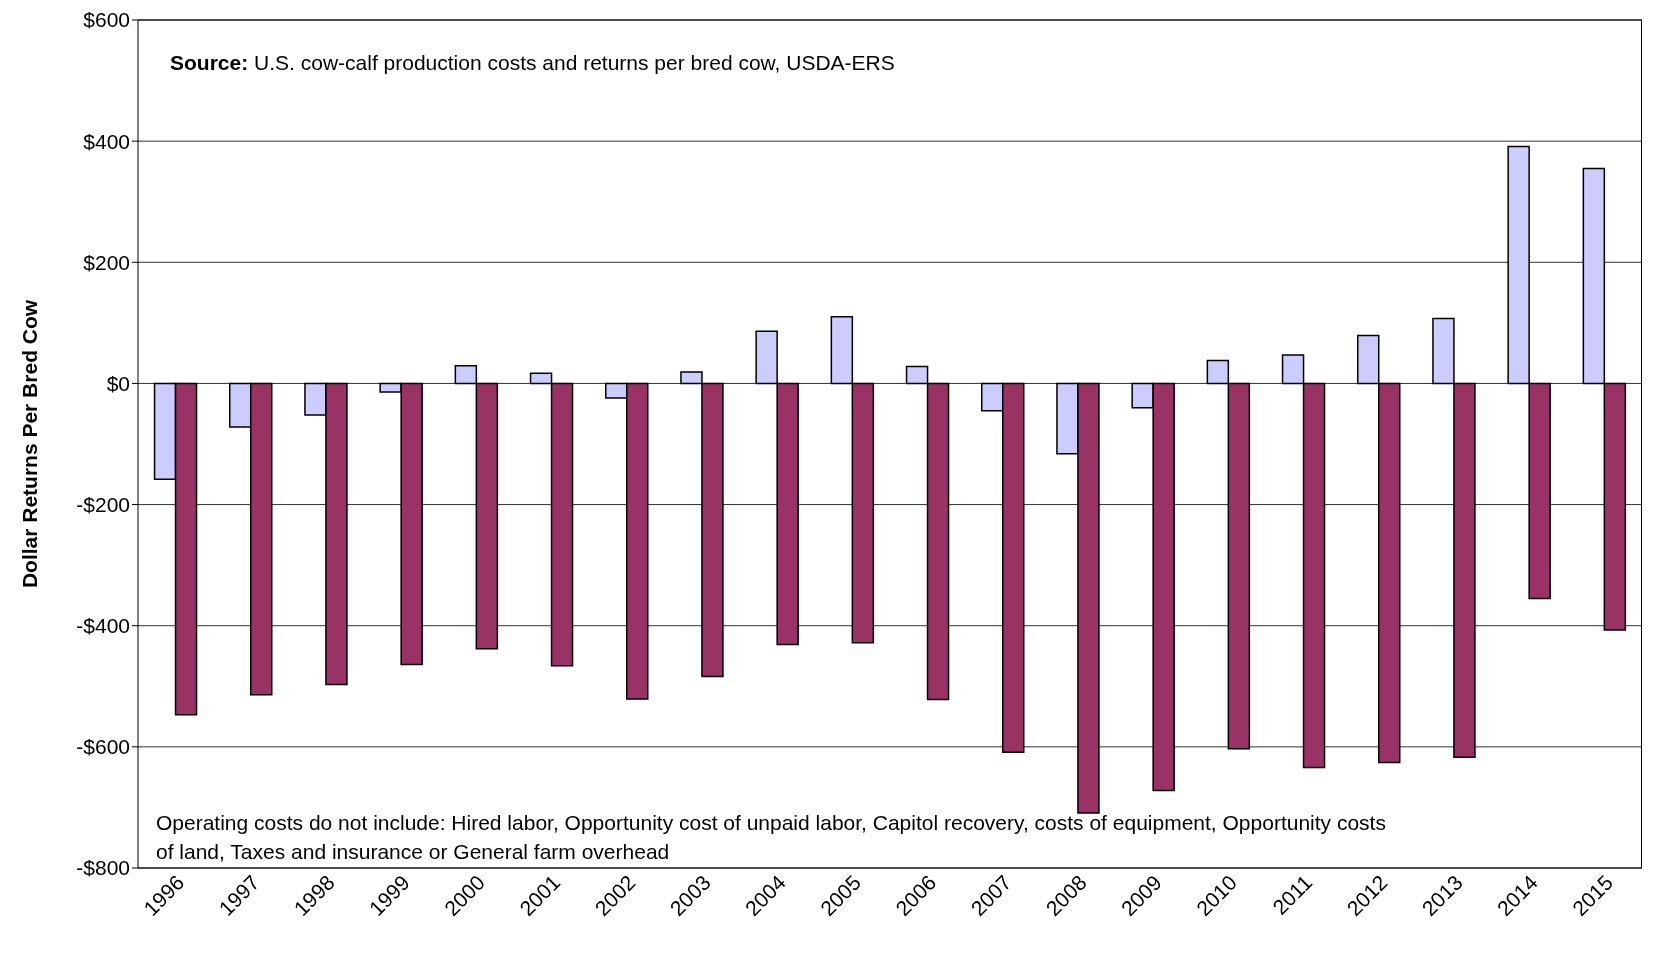  What do you see at coordinates (30, 444) in the screenshot?
I see `y-axis-title: Dollar Returns Per Bred Cow` at bounding box center [30, 444].